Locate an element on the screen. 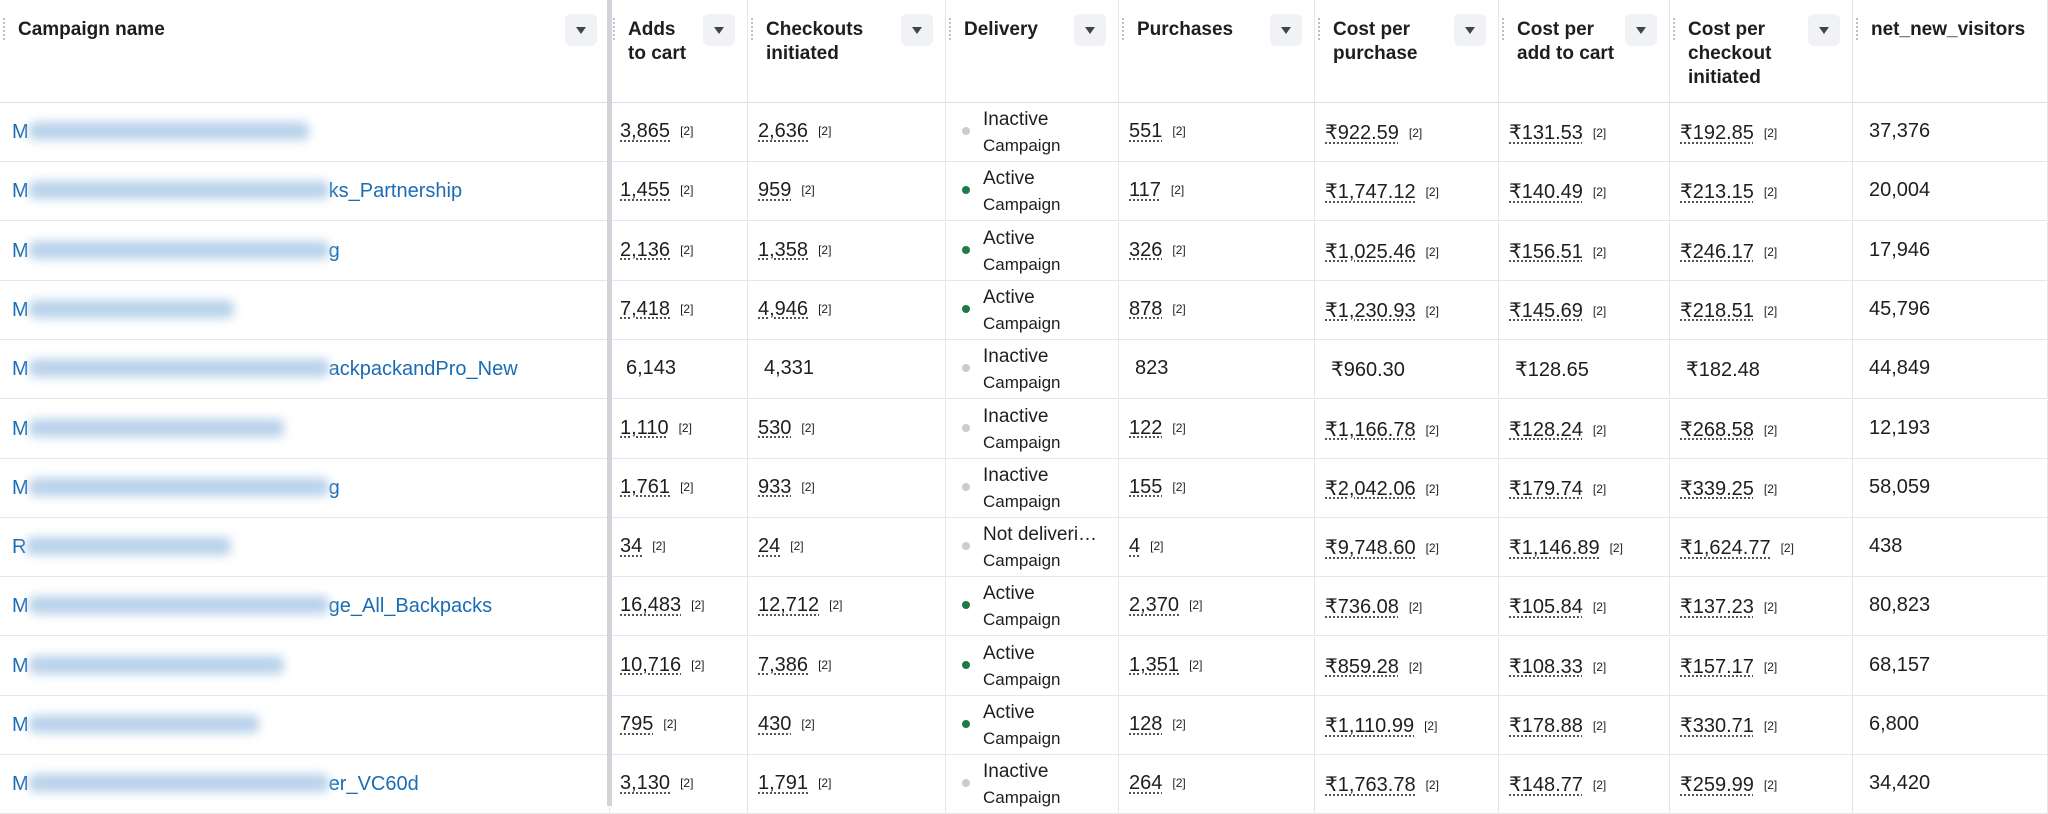 The height and width of the screenshot is (814, 2048). cell-value: 438 is located at coordinates (1885, 546).